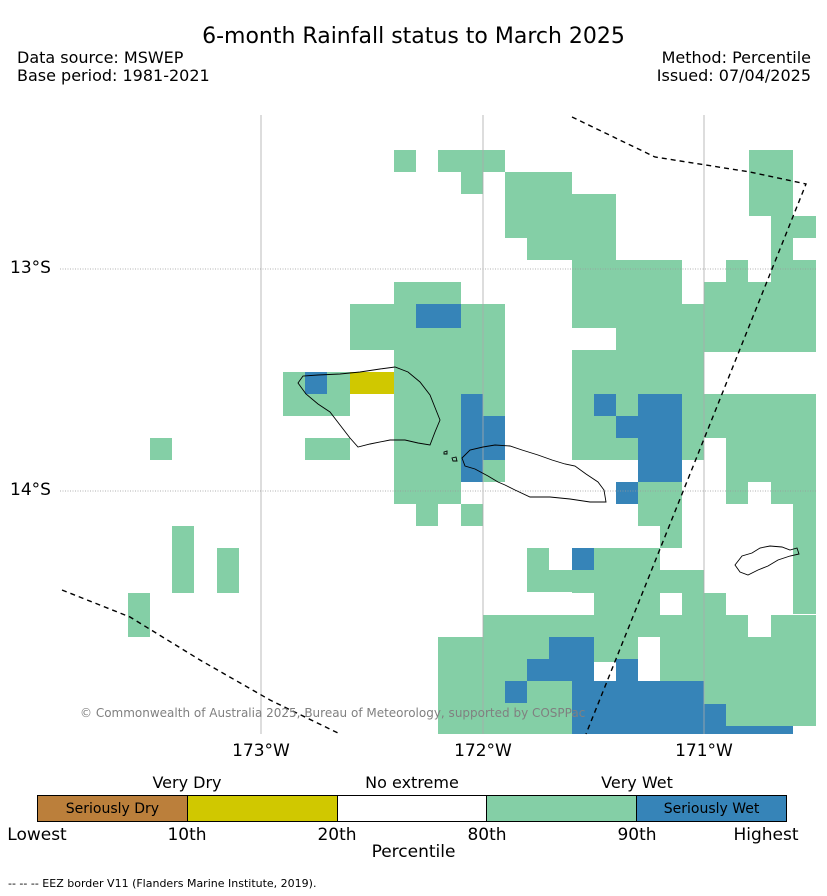 The width and height of the screenshot is (827, 896). I want to click on legend-very-dry, so click(262, 808).